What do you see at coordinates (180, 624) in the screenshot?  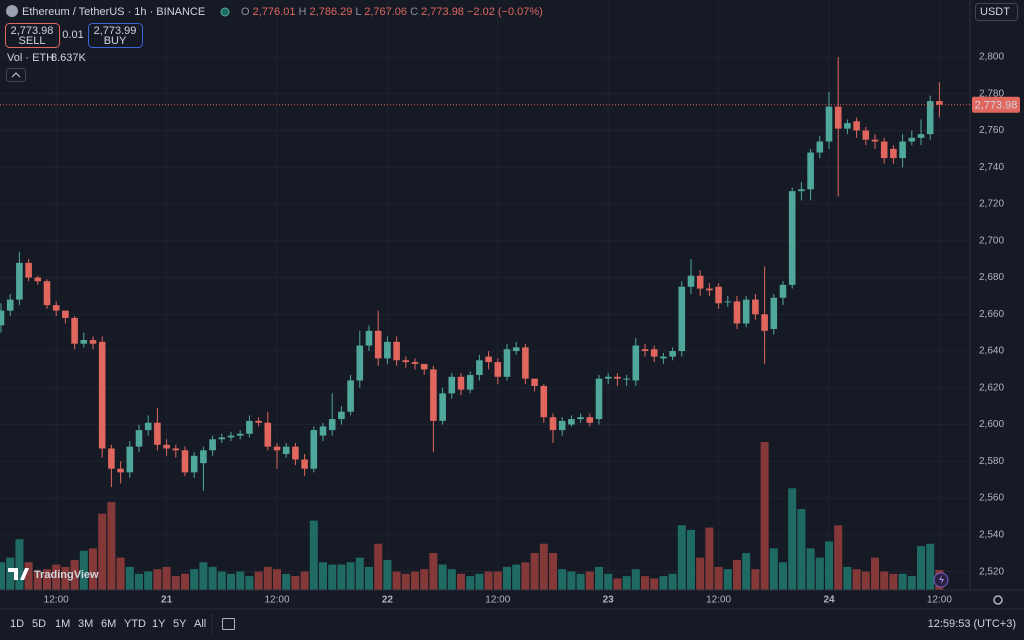 I see `range-button: 5Y` at bounding box center [180, 624].